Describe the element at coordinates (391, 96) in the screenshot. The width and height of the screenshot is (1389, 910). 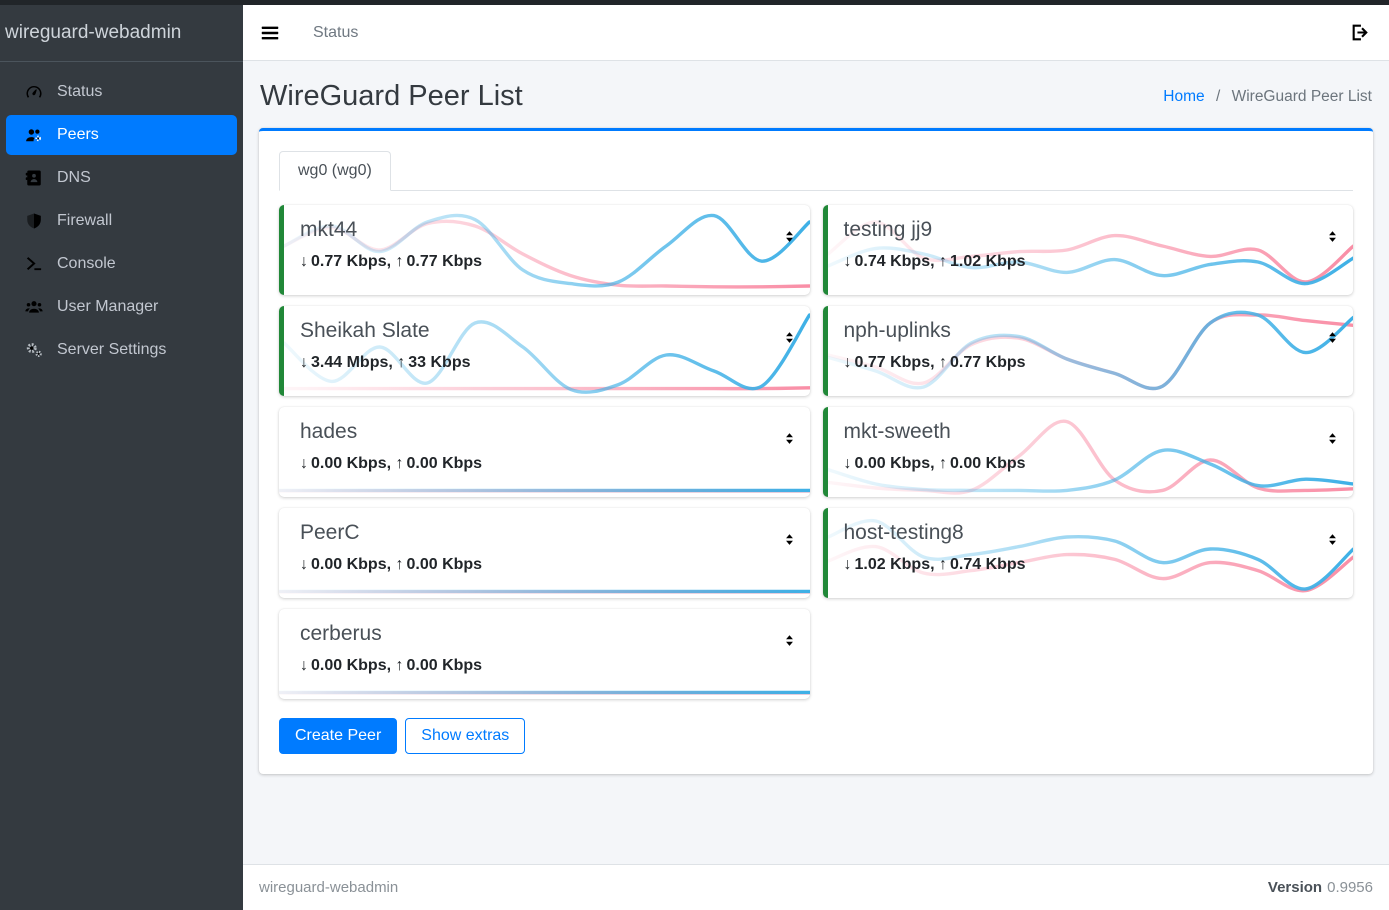
I see `page-title: WireGuard Peer List` at that location.